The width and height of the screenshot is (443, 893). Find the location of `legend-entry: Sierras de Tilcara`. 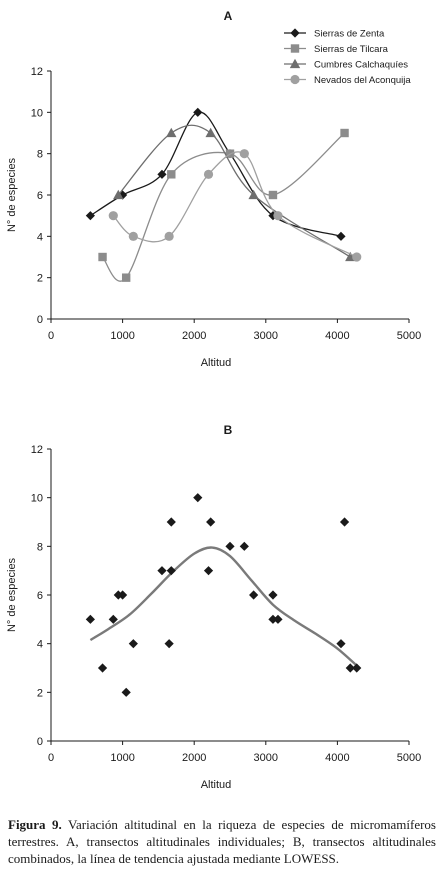

legend-entry: Sierras de Tilcara is located at coordinates (351, 49).